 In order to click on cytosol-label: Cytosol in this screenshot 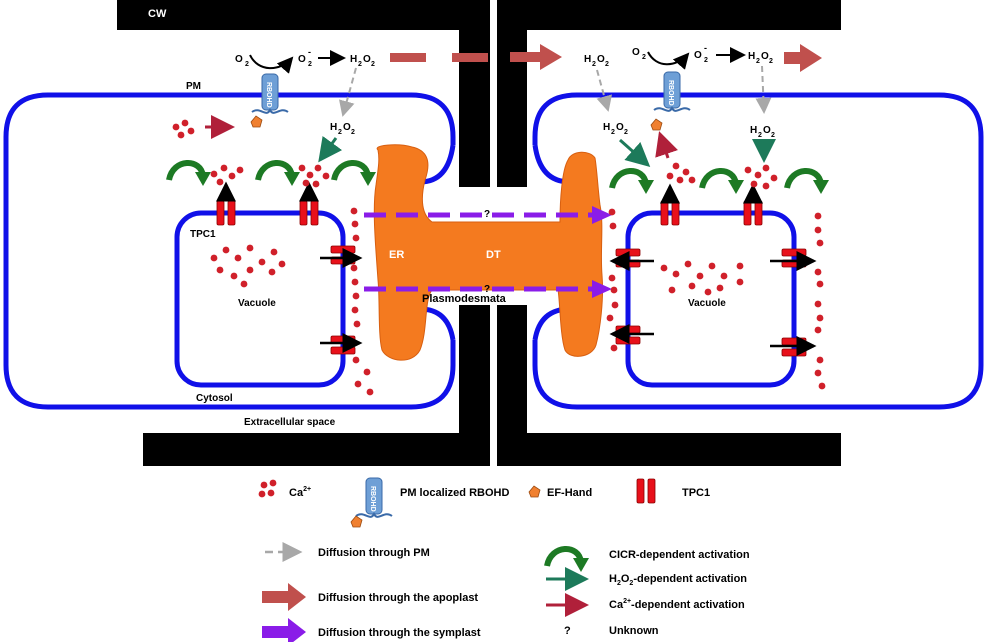, I will do `click(214, 398)`.